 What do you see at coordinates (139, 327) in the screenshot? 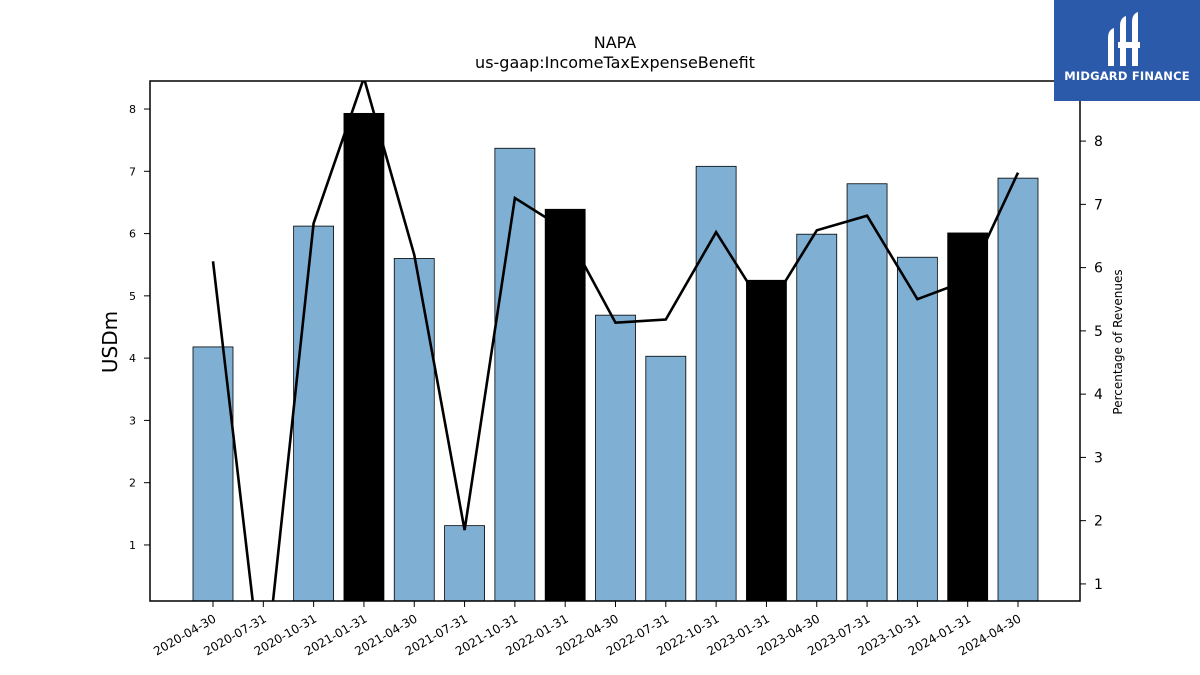
I see `y-axis-left: 1 2 3 4 5 6 7 8` at bounding box center [139, 327].